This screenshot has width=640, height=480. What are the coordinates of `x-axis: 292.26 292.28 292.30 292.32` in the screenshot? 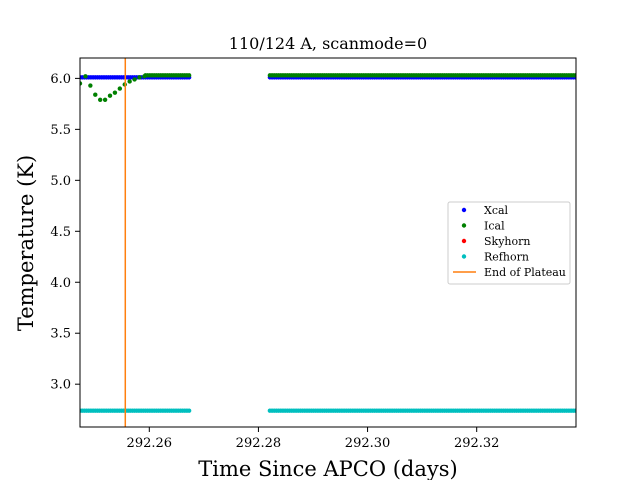 It's located at (313, 439).